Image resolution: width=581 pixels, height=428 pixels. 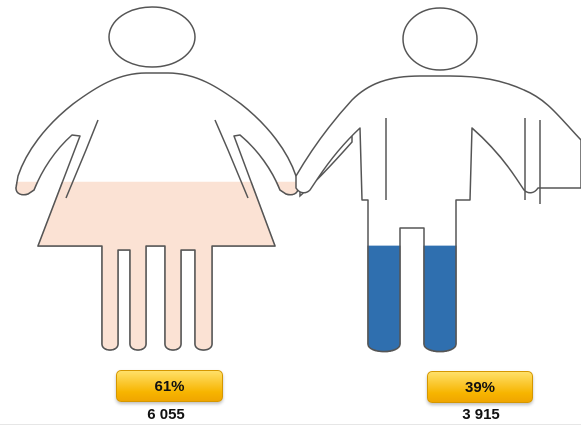 What do you see at coordinates (412, 299) in the screenshot?
I see `man-fill-level` at bounding box center [412, 299].